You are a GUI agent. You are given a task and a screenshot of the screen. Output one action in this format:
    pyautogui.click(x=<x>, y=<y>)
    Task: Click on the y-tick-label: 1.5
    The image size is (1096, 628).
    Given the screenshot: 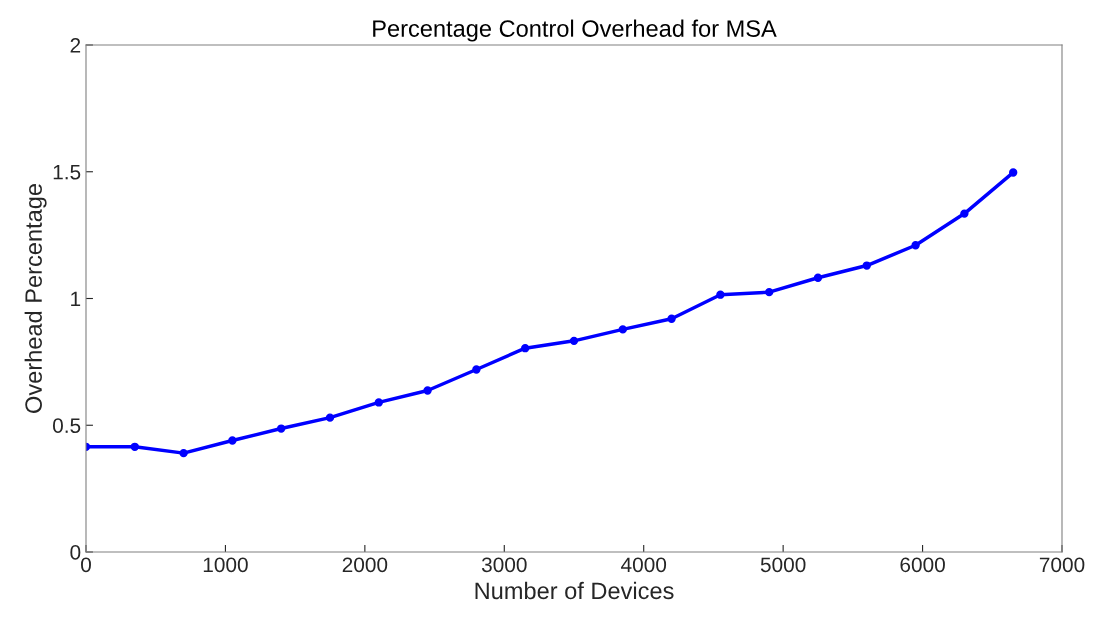 What is the action you would take?
    pyautogui.click(x=67, y=172)
    